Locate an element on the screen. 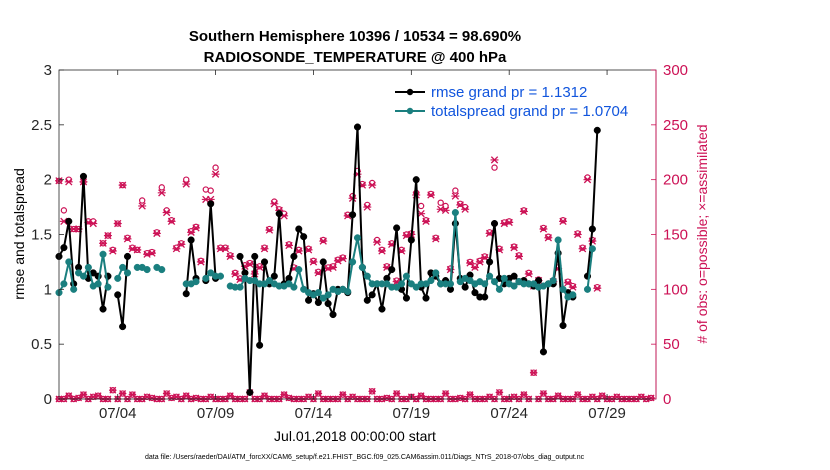 This screenshot has width=830, height=470. y-axis-label-right: # of obs: o=possible; ×=assimilated is located at coordinates (702, 233).